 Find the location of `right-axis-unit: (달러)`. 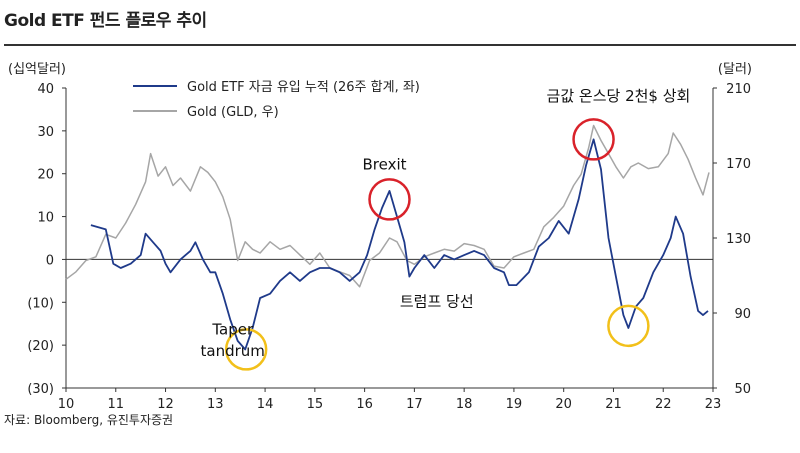

right-axis-unit: (달러) is located at coordinates (735, 69).